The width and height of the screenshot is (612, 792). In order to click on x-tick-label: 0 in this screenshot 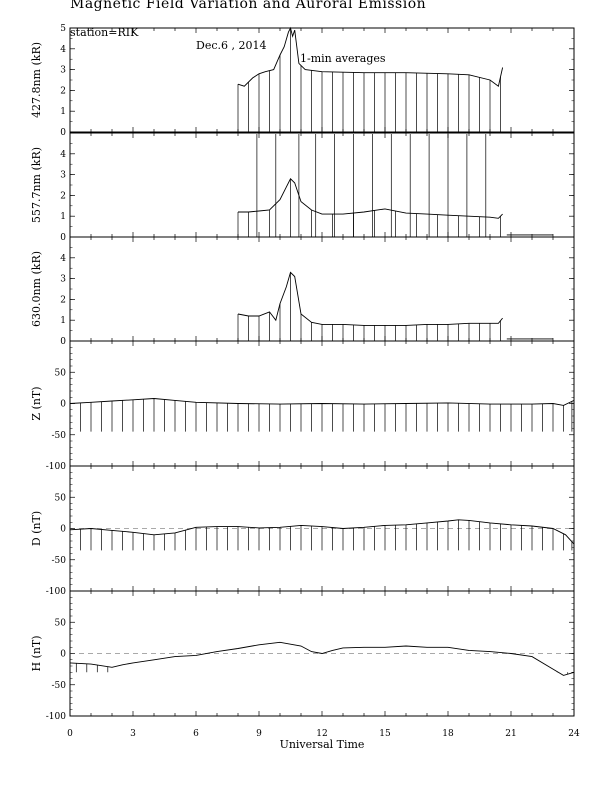, I will do `click(70, 734)`.